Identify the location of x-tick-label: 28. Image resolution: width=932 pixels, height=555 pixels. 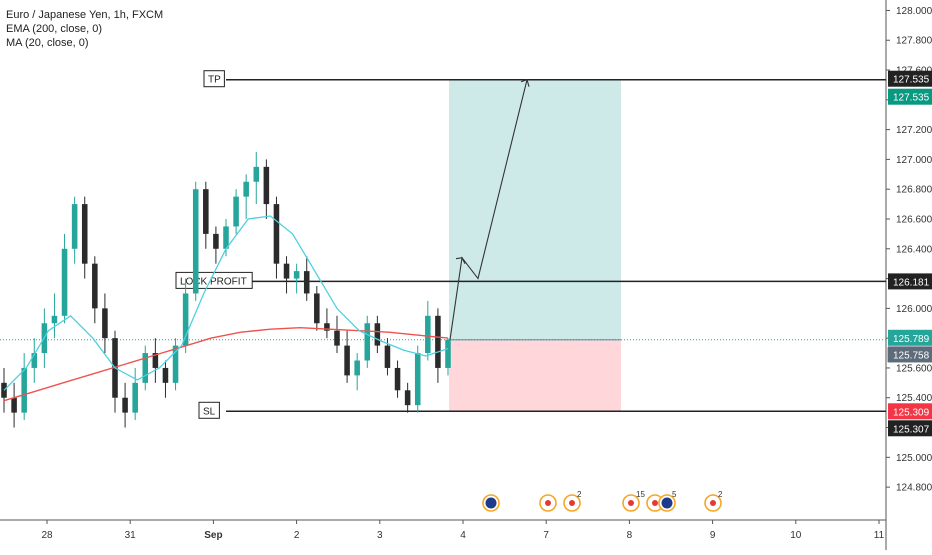
(47, 535).